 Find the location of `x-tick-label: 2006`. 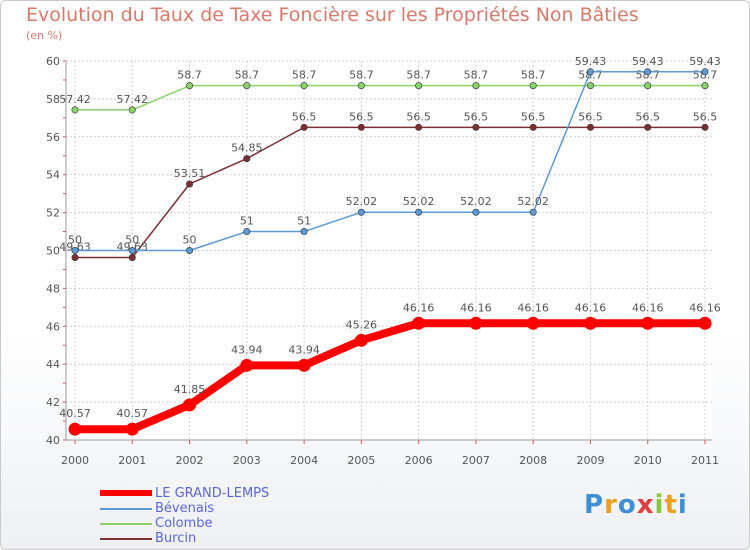

x-tick-label: 2006 is located at coordinates (419, 460).